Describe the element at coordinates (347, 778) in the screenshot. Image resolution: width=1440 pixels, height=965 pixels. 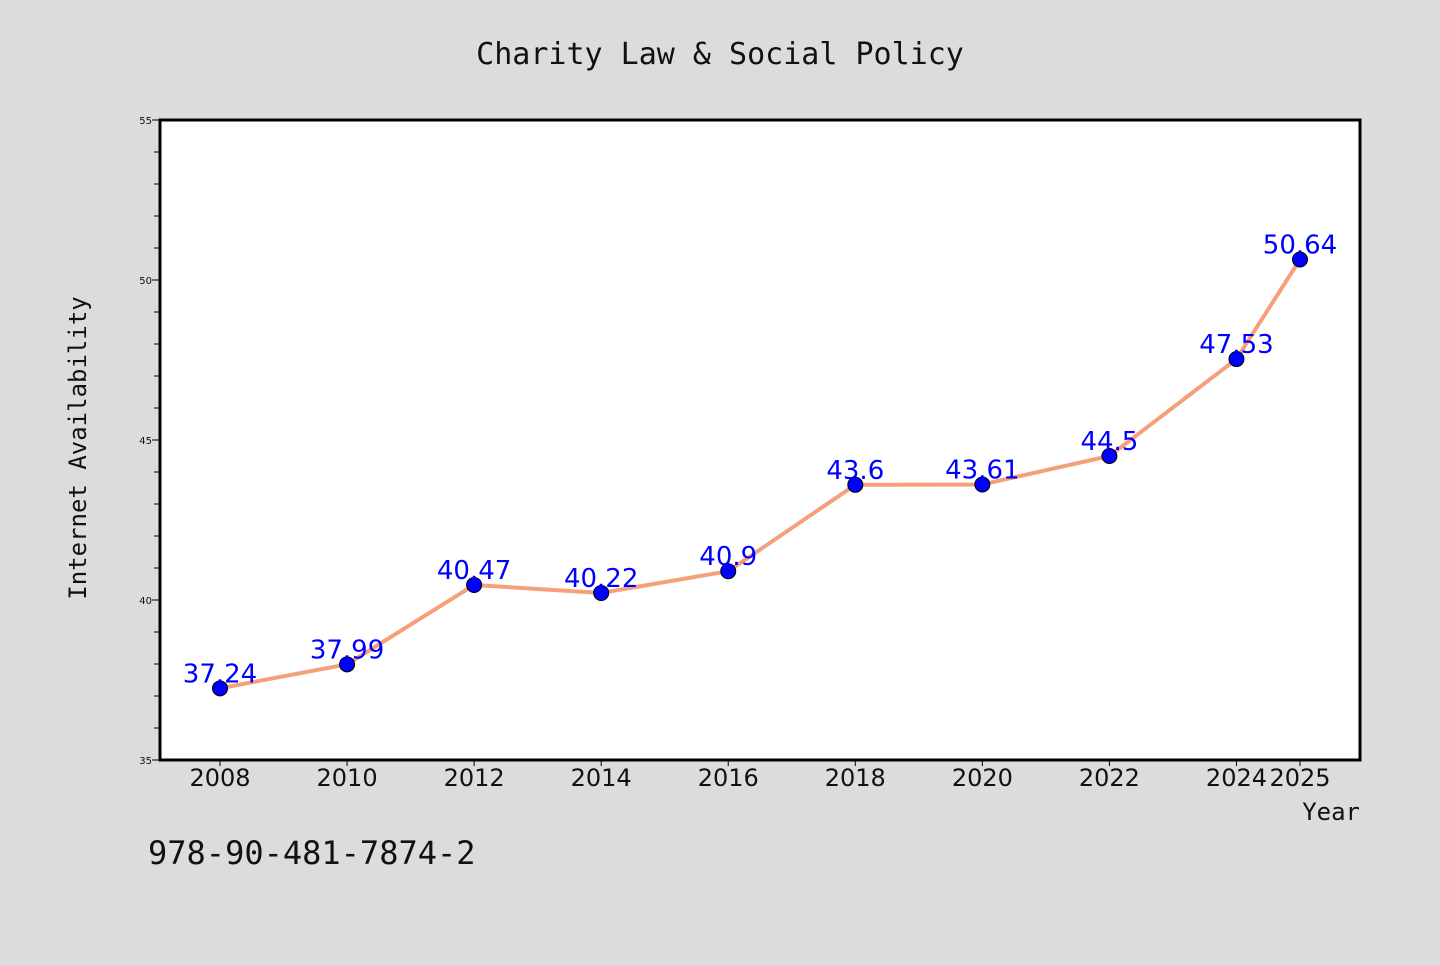
I see `x-tick-label: 2010` at that location.